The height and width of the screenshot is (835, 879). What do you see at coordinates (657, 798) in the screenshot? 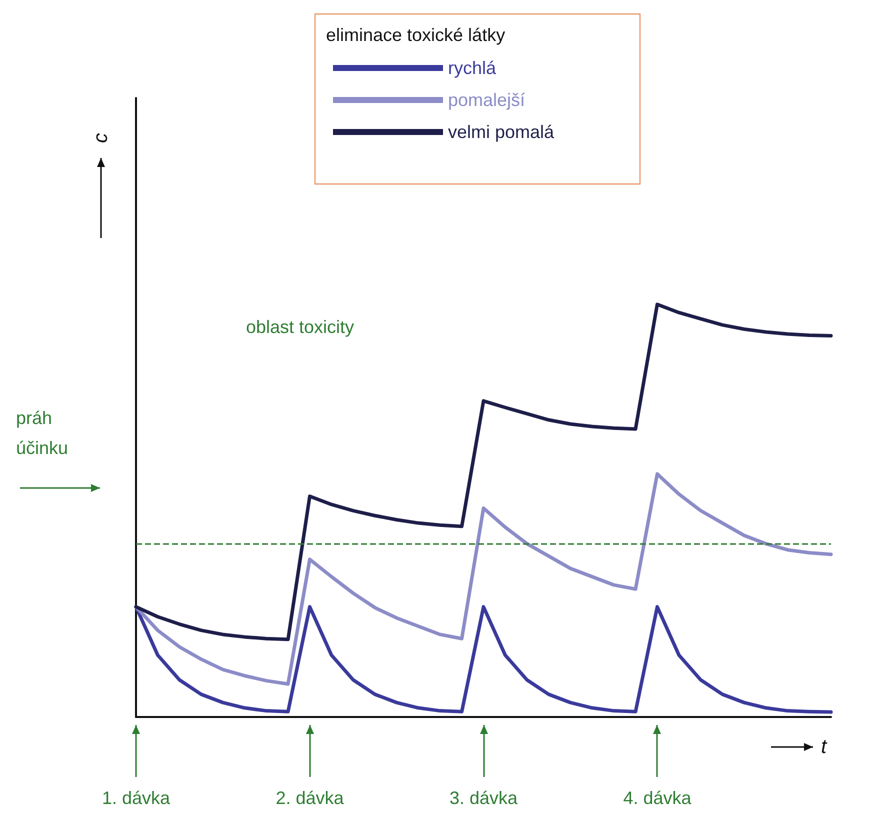
I see `x-tick-label: 4. dávka` at bounding box center [657, 798].